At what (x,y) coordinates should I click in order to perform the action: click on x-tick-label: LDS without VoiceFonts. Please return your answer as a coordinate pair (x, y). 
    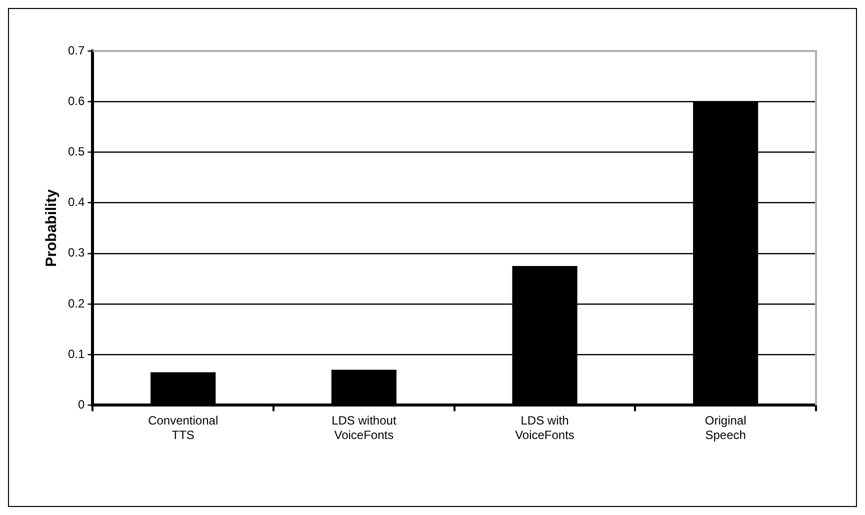
    Looking at the image, I should click on (364, 428).